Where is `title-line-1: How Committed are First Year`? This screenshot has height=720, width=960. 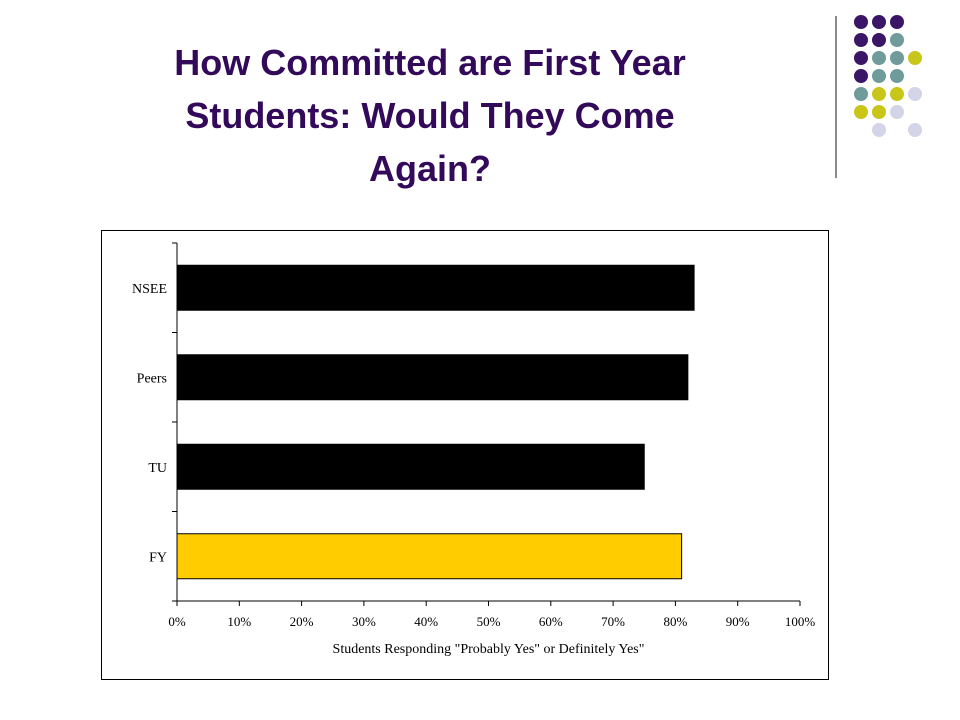
title-line-1: How Committed are First Year is located at coordinates (430, 62).